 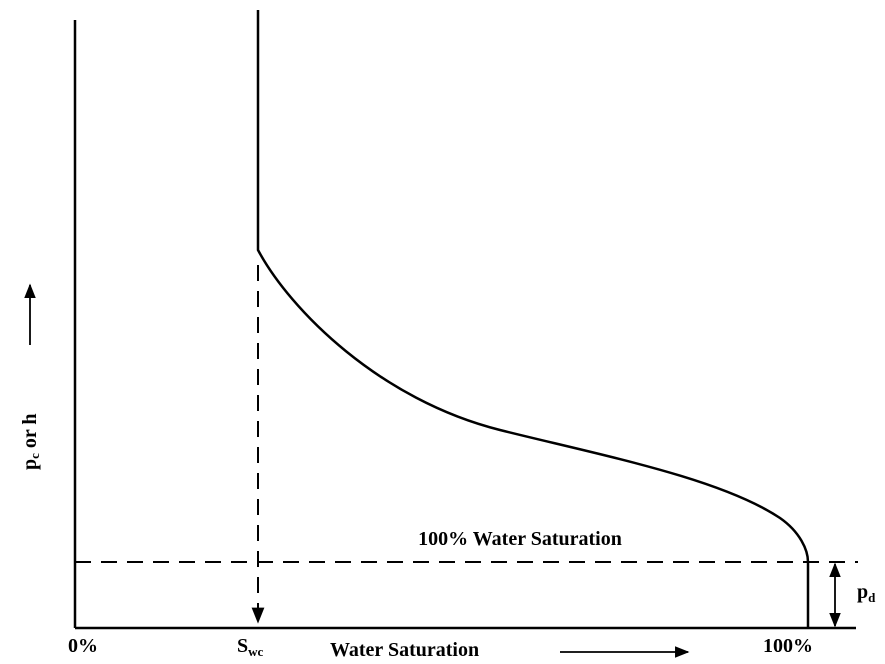 I want to click on pd-label: pd, so click(x=866, y=593).